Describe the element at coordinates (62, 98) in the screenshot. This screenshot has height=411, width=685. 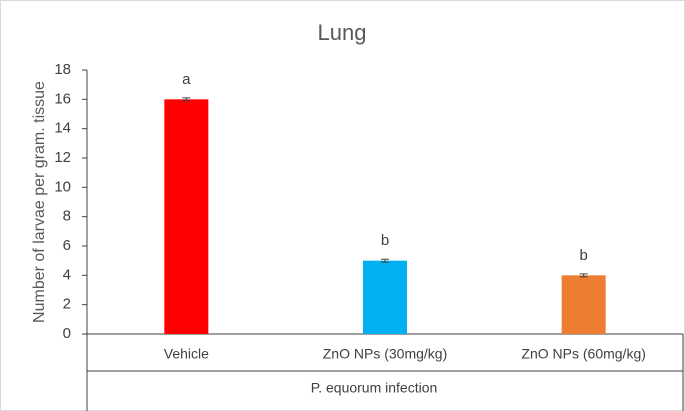
I see `y-tick-label: 16` at that location.